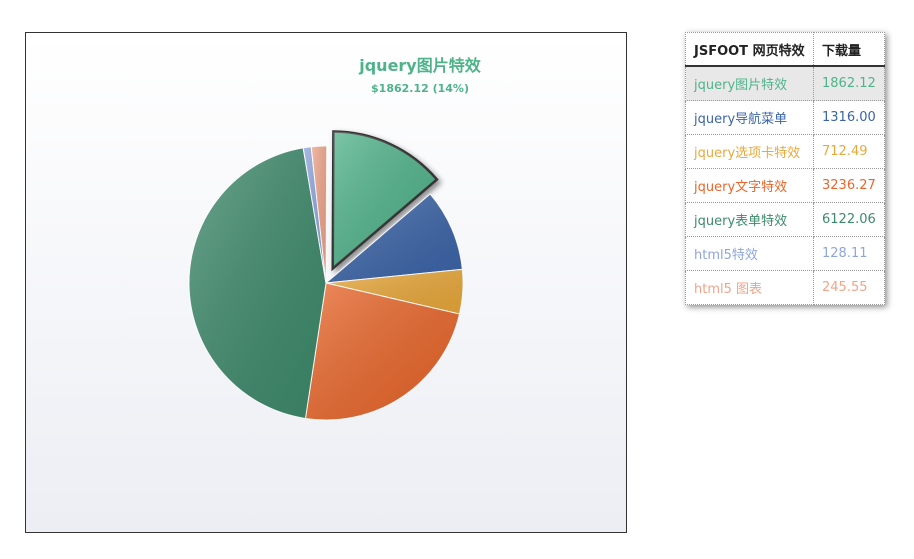 Image resolution: width=914 pixels, height=559 pixels. I want to click on table-row: html5 图表 245.55, so click(785, 287).